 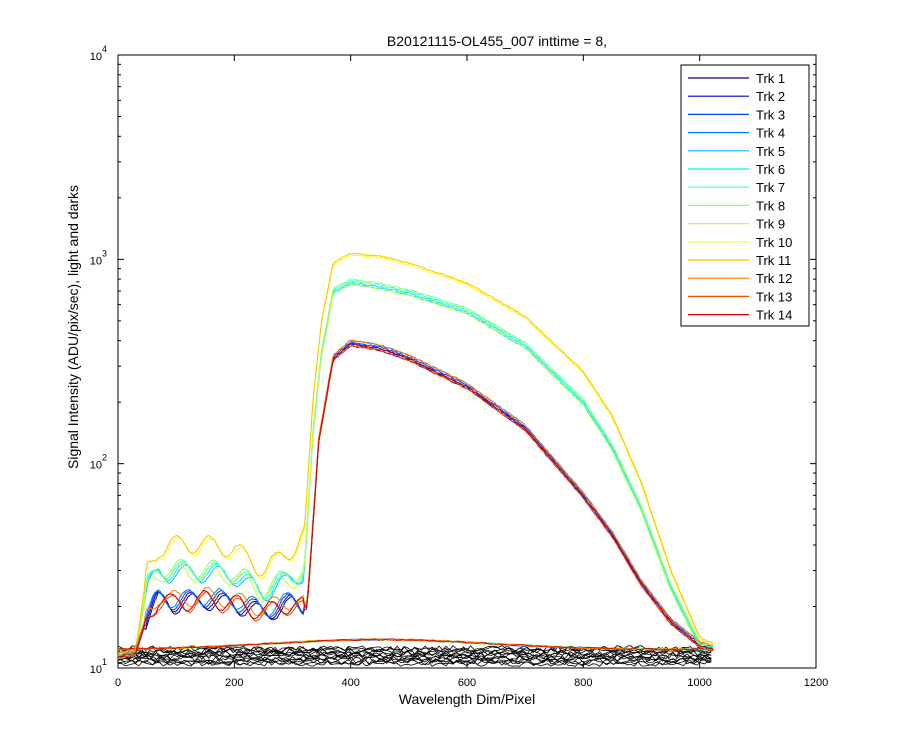 I want to click on x-tick-label: 1200, so click(x=816, y=683).